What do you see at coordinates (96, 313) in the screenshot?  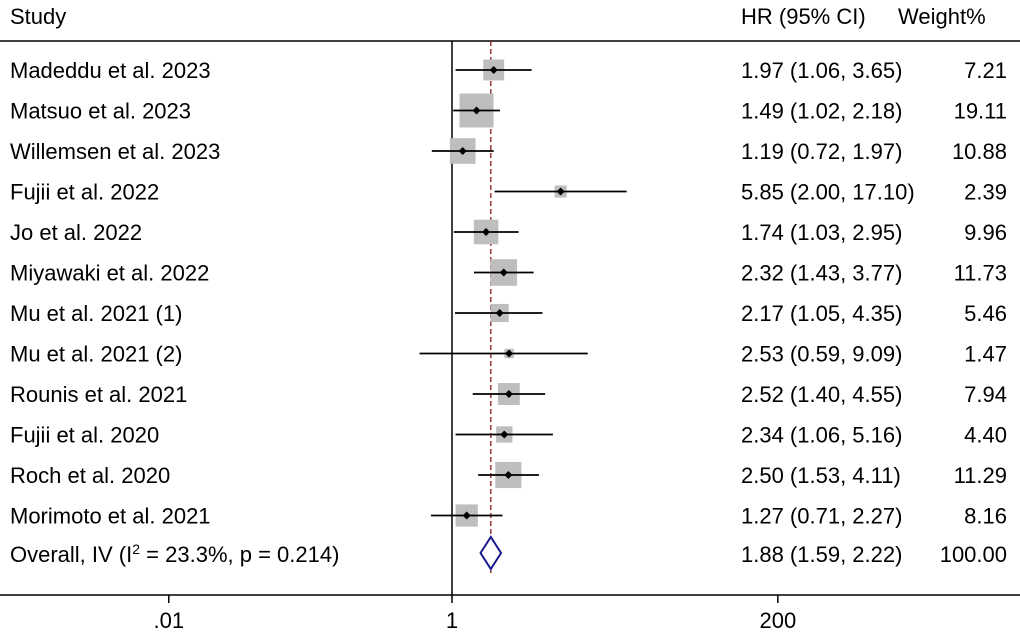 I see `study-label: Mu et al. 2021 (1)` at bounding box center [96, 313].